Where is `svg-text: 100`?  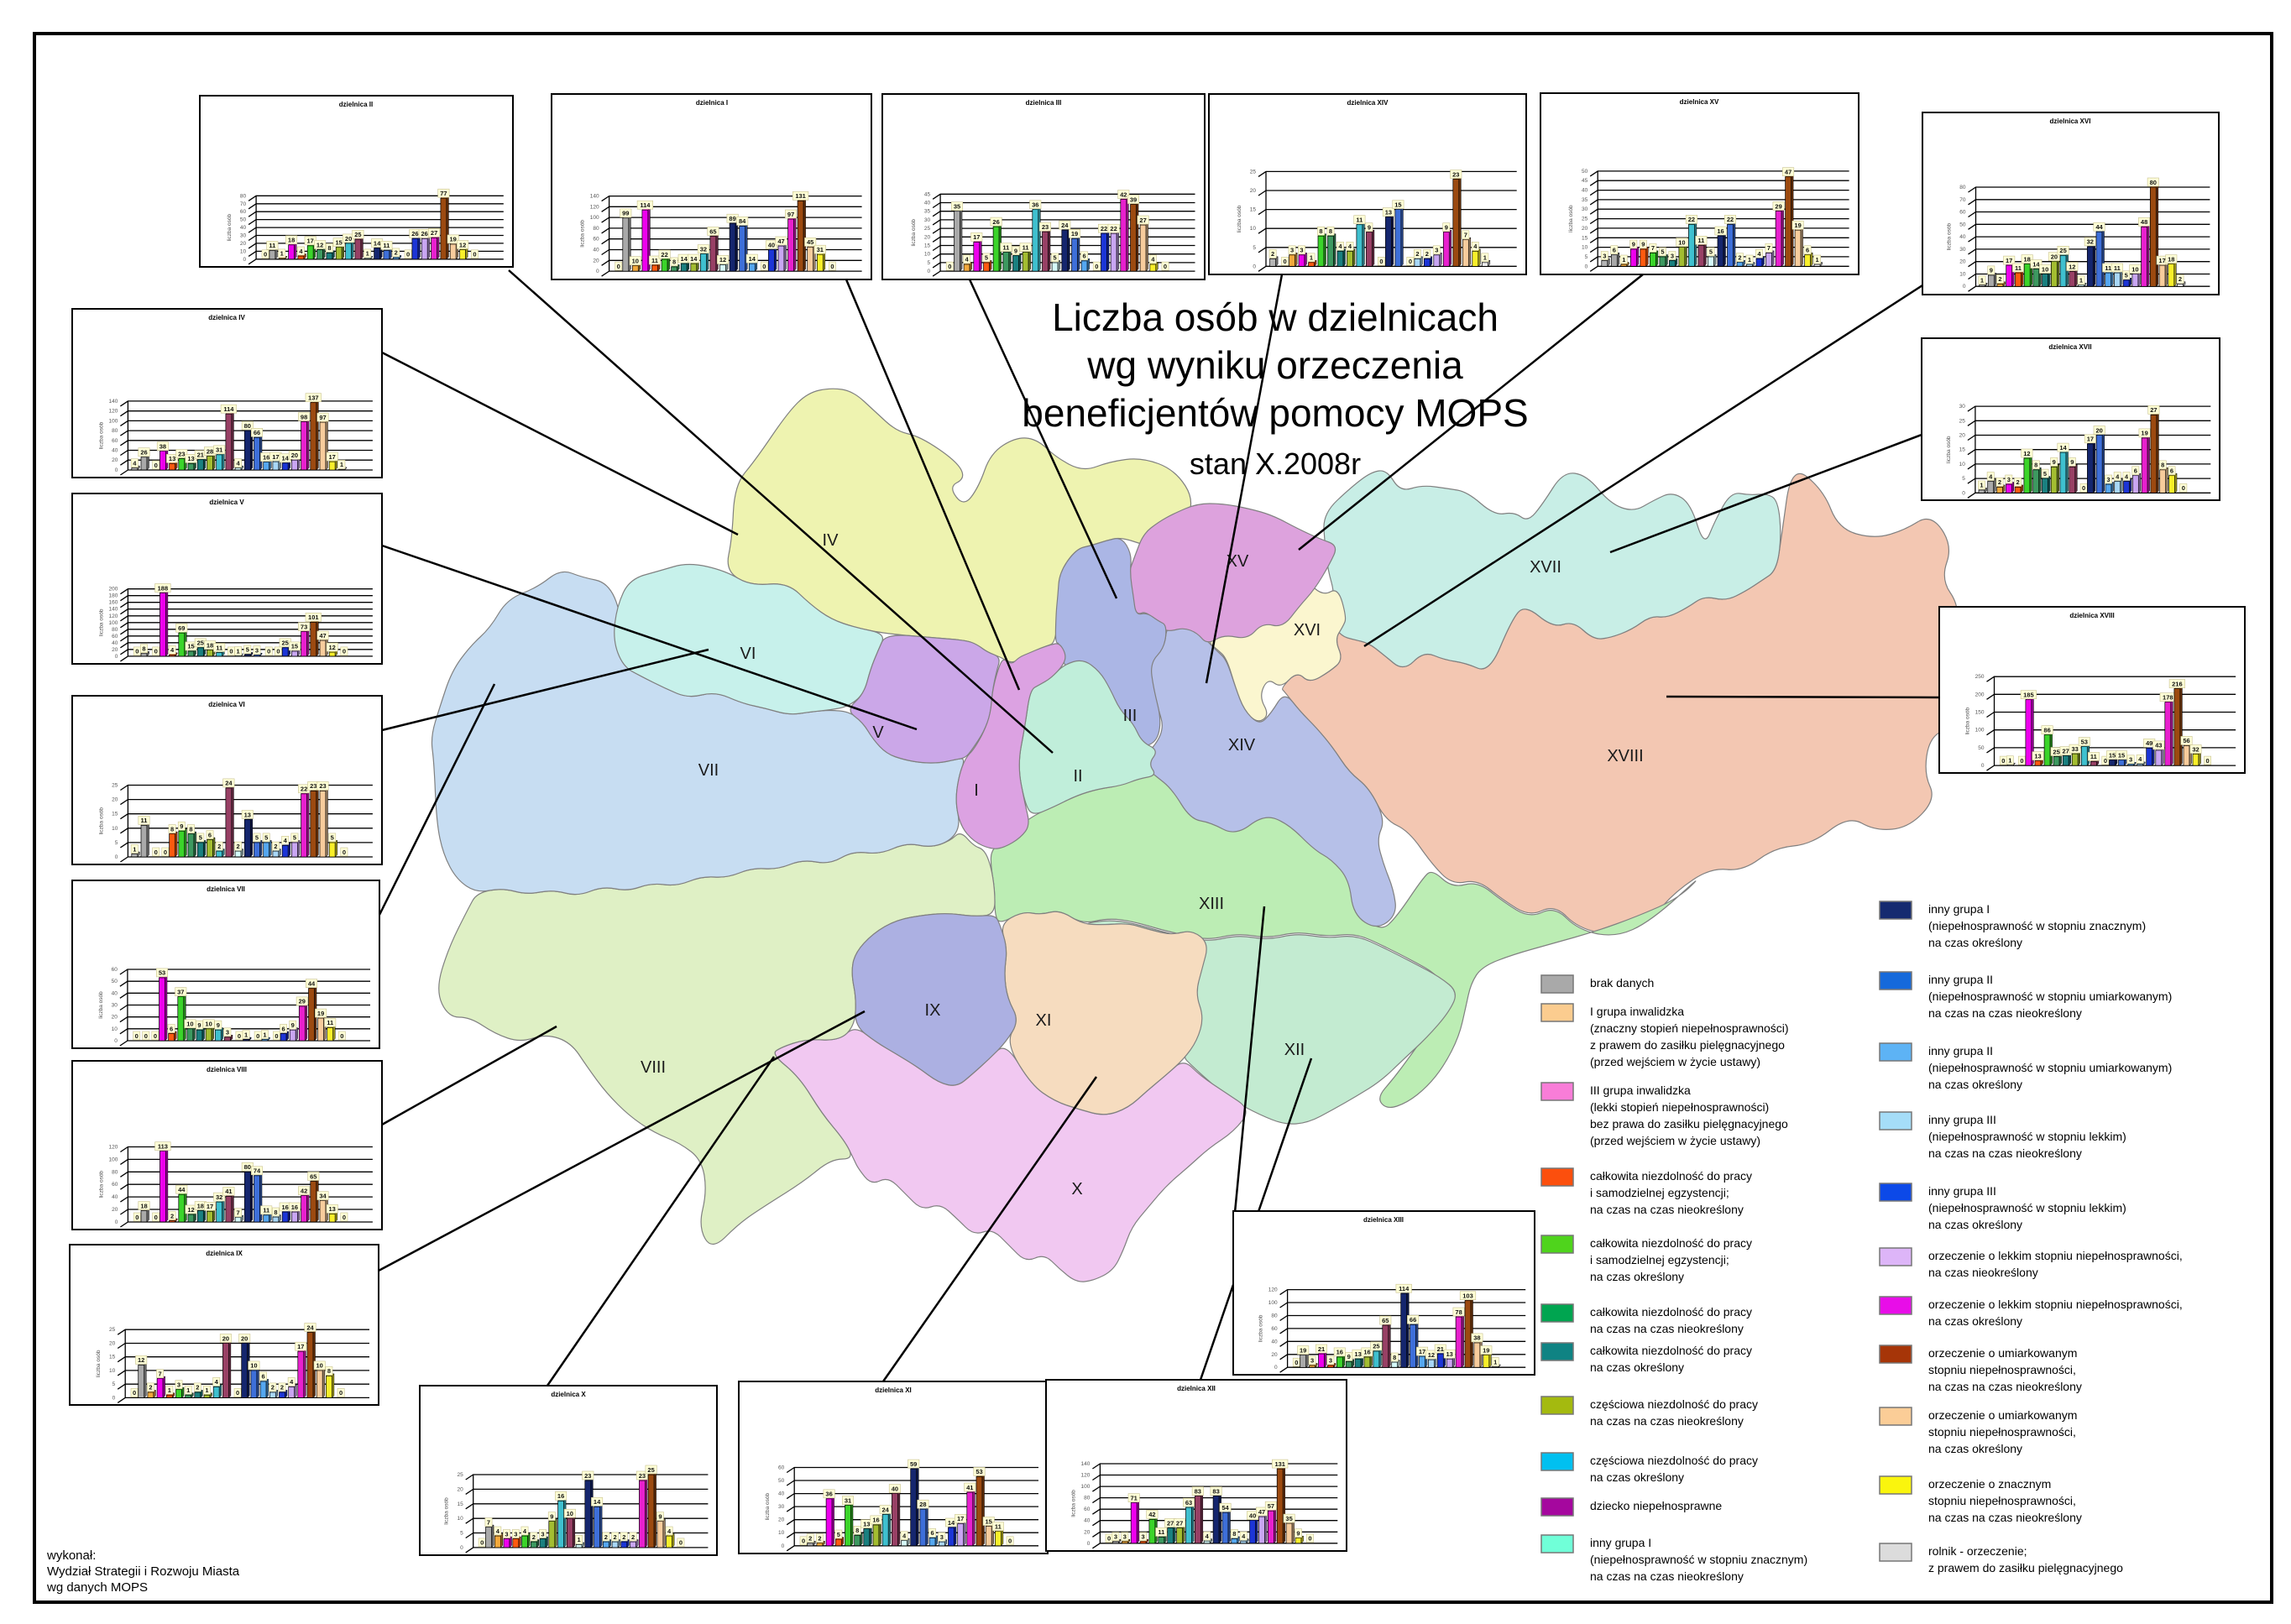 svg-text: 100 is located at coordinates (1980, 731).